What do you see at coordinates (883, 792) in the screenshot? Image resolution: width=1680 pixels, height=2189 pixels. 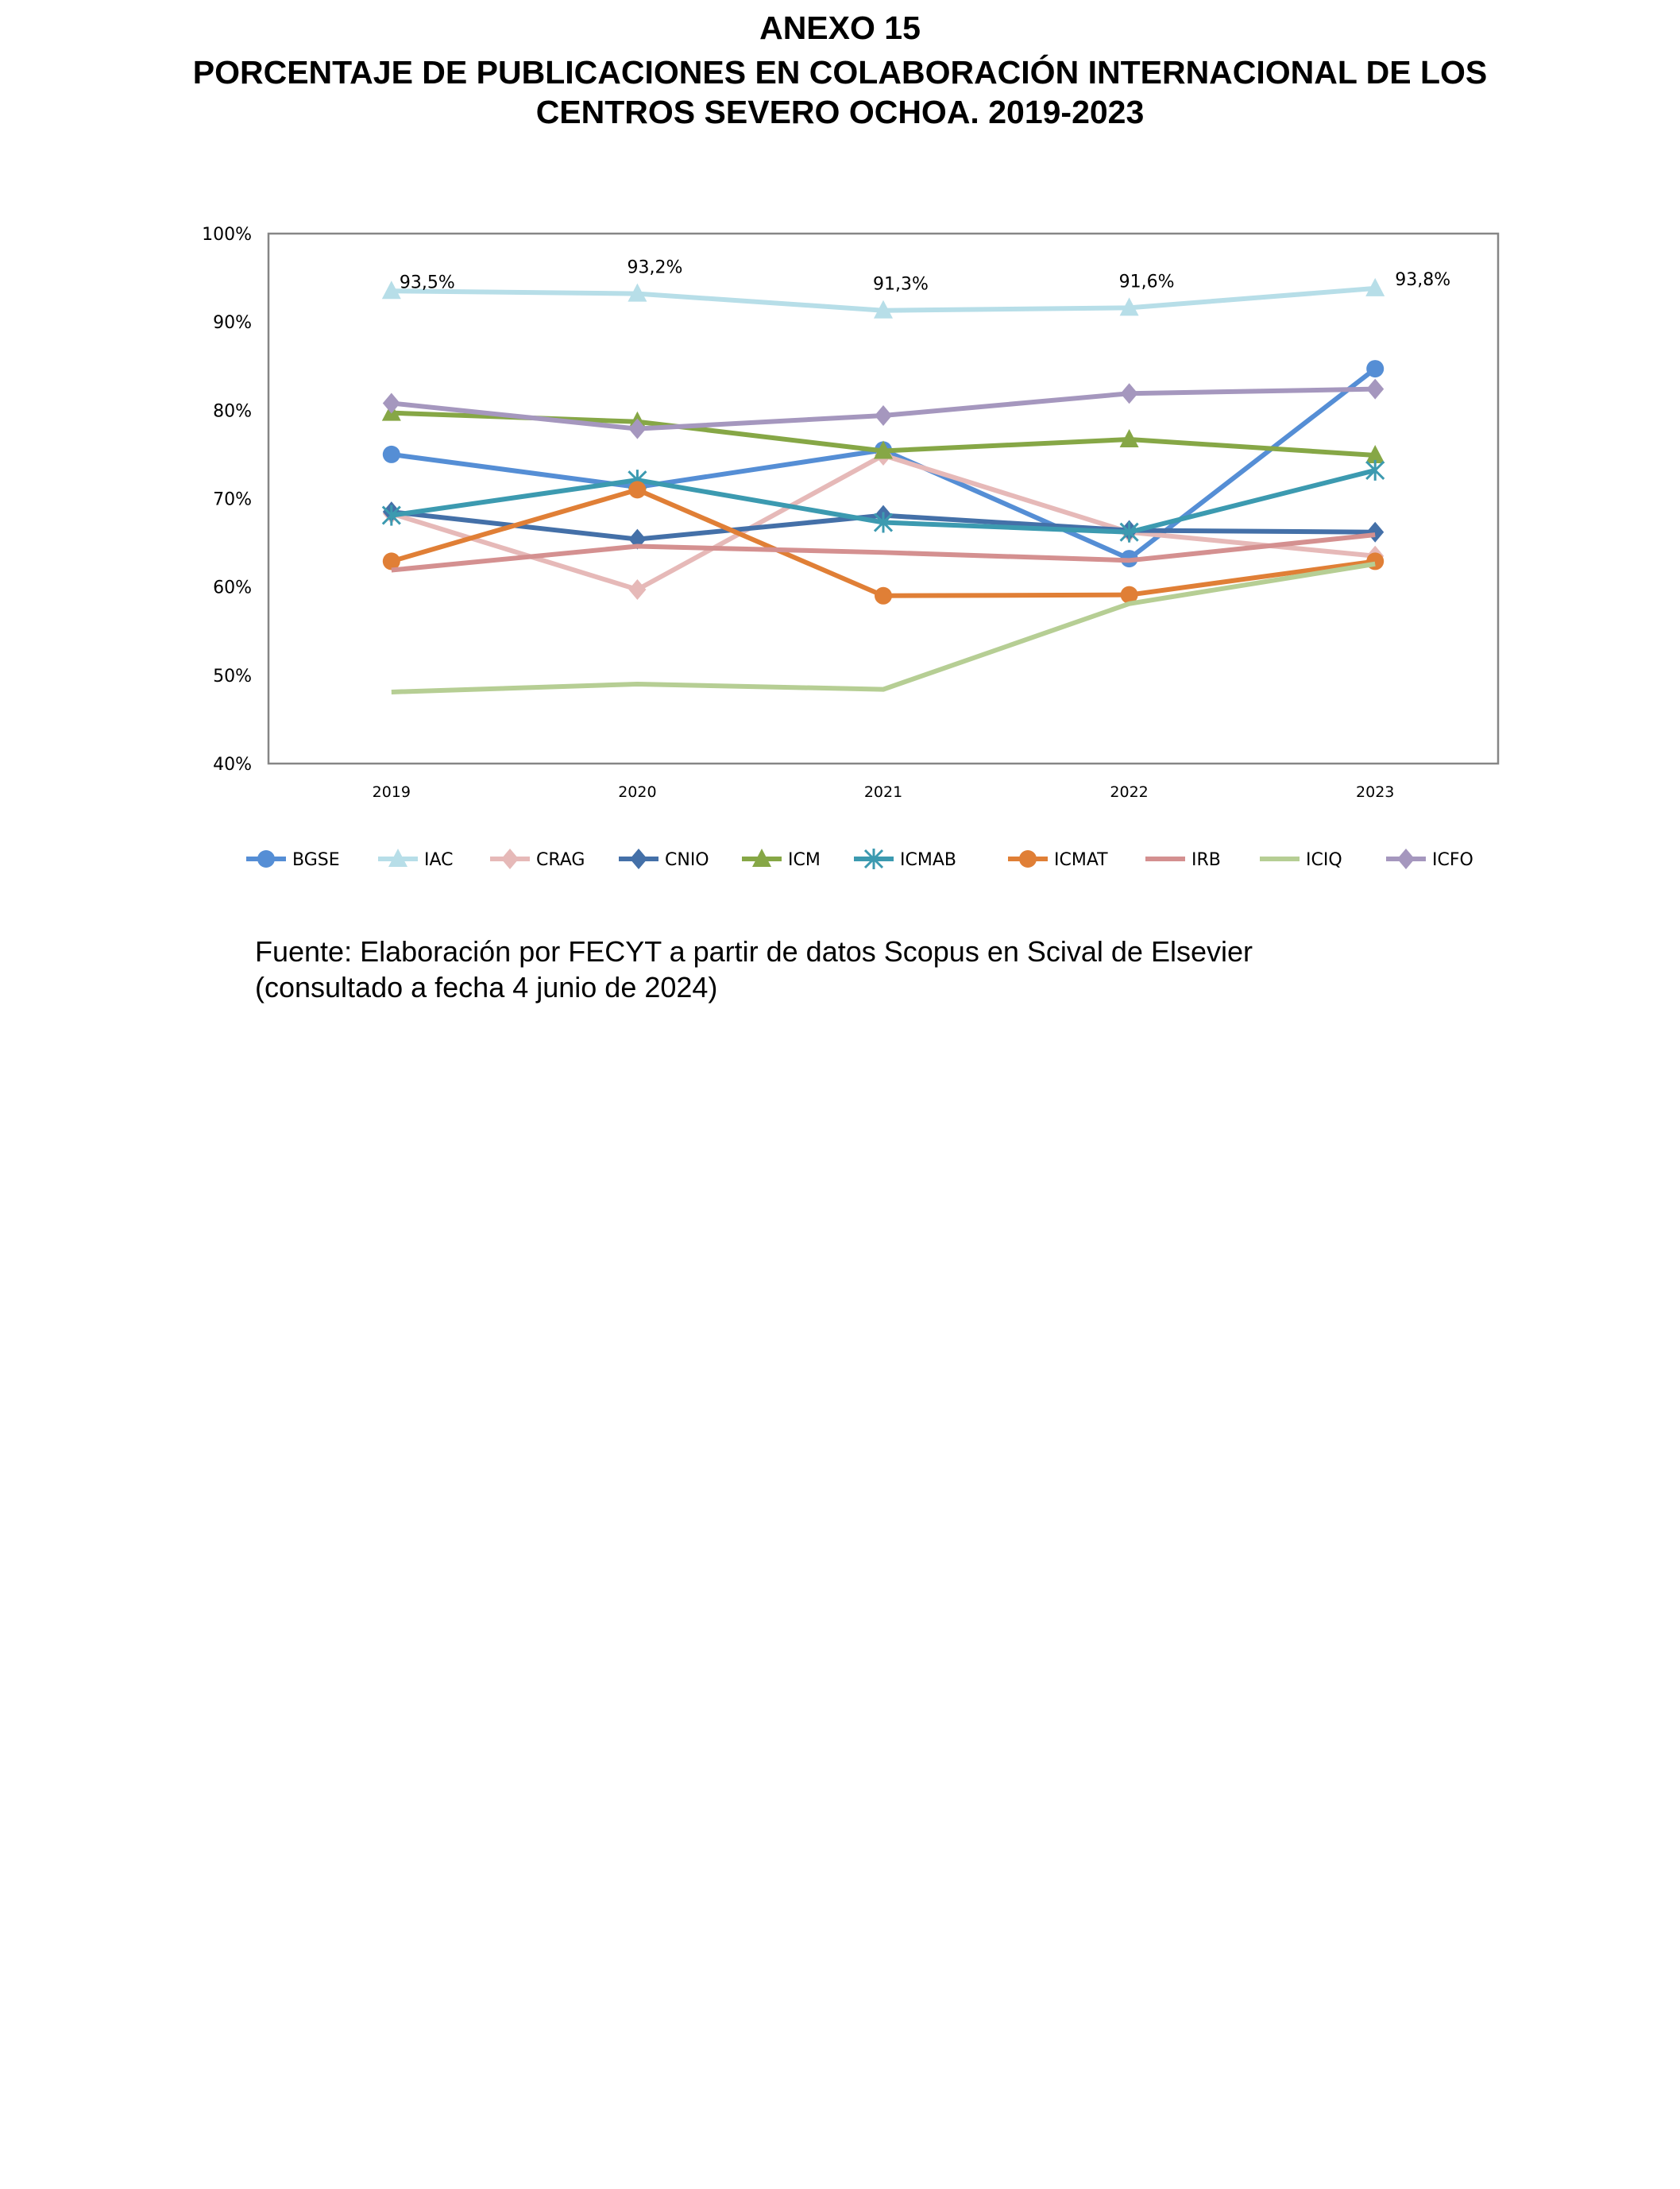 I see `x-tick-label: 2021` at bounding box center [883, 792].